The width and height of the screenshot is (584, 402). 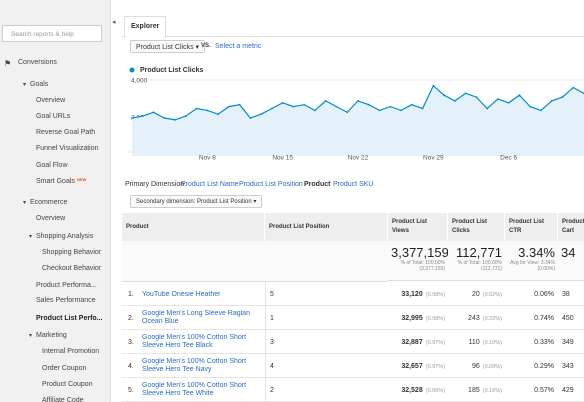 What do you see at coordinates (478, 252) in the screenshot?
I see `total-value: 112,771` at bounding box center [478, 252].